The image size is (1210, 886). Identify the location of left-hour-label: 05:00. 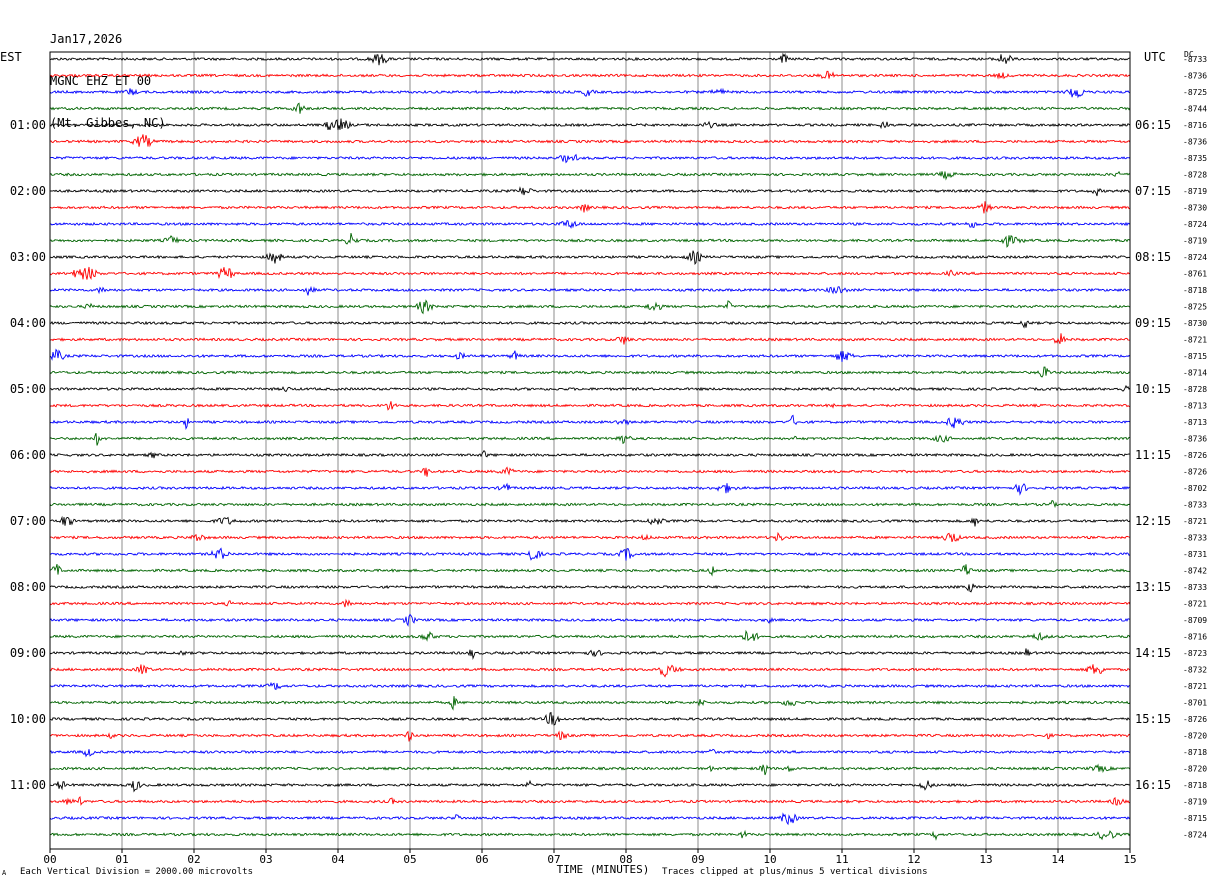
(28, 389).